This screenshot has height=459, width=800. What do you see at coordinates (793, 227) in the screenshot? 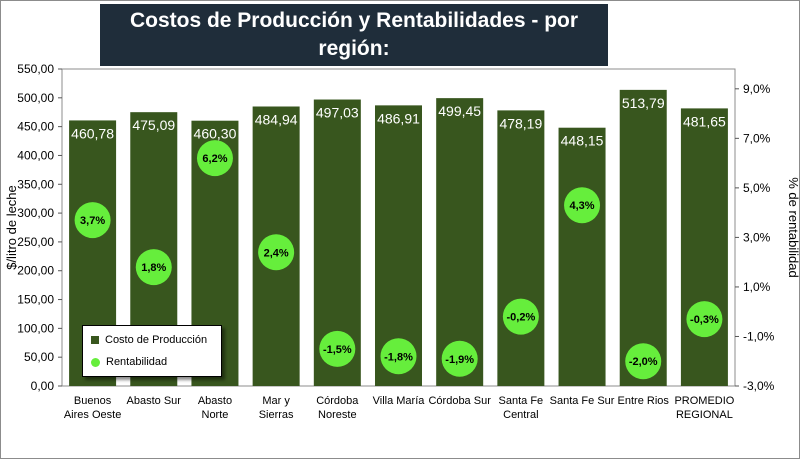
I see `y2-axis-title: % de rentabilidad` at bounding box center [793, 227].